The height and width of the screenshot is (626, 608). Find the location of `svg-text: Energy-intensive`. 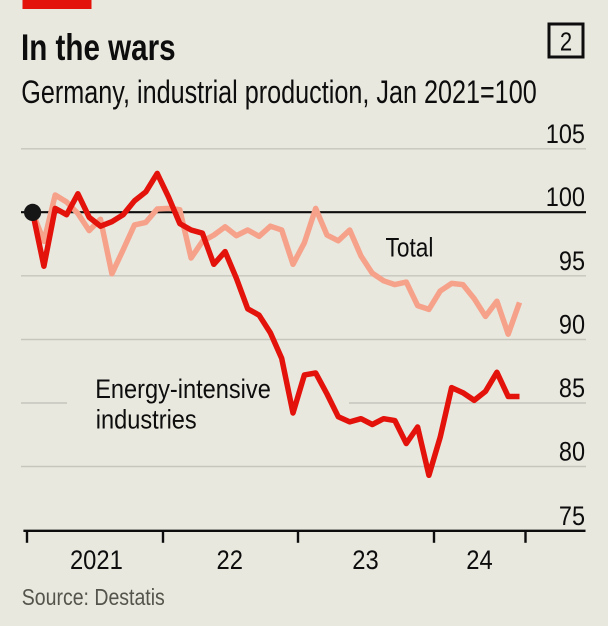

svg-text: Energy-intensive is located at coordinates (183, 390).